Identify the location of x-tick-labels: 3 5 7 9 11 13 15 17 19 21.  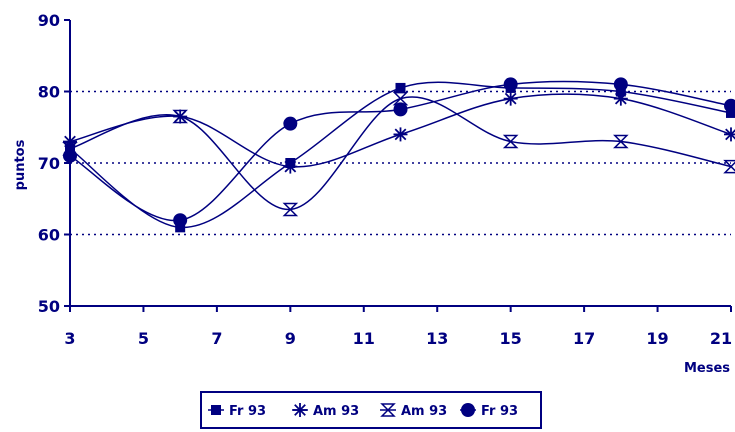
(398, 338).